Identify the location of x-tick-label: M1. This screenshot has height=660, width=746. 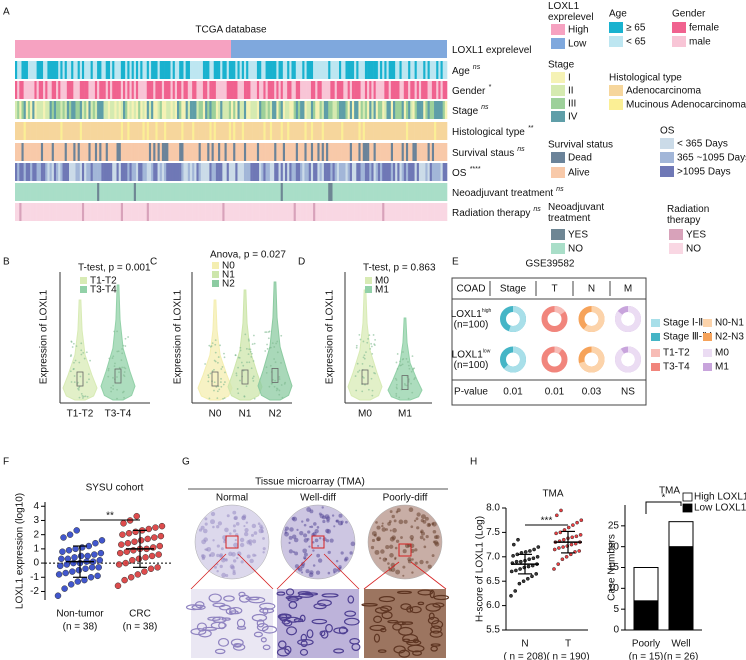
(405, 414).